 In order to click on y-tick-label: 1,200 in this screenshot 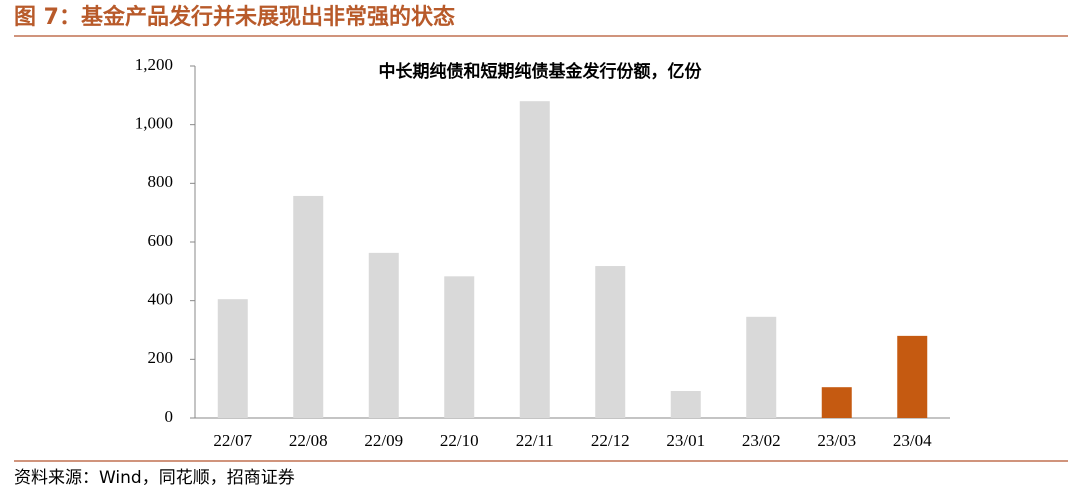, I will do `click(154, 64)`.